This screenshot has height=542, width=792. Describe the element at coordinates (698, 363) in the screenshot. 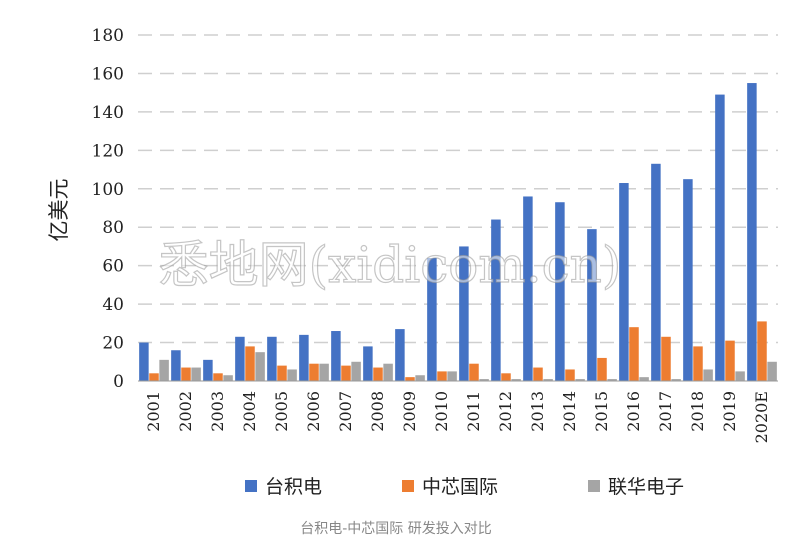

I see `bar-中芯国际-2018` at that location.